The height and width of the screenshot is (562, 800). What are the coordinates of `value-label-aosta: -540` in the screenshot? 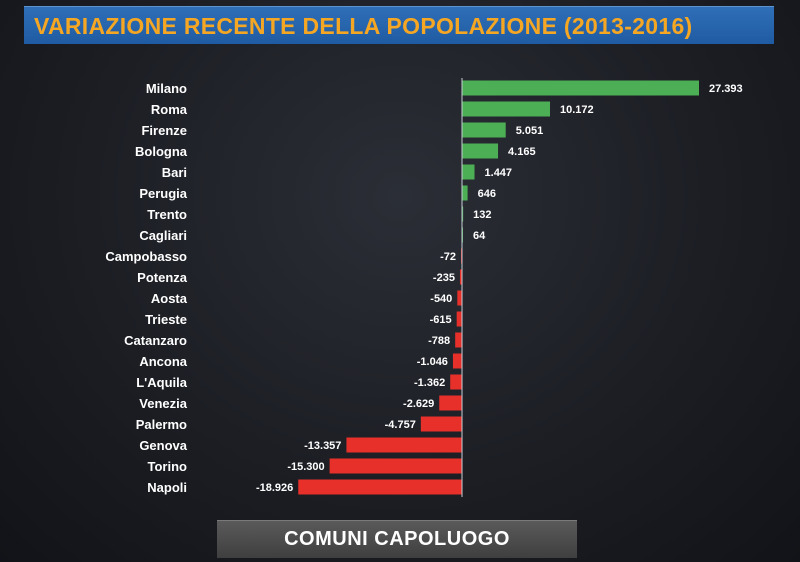 It's located at (441, 299).